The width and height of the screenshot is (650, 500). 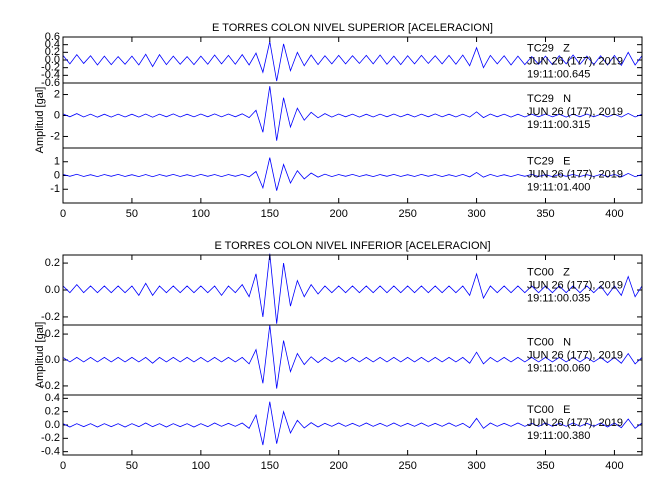 What do you see at coordinates (52, 37) in the screenshot?
I see `y-tick-label: 0.6` at bounding box center [52, 37].